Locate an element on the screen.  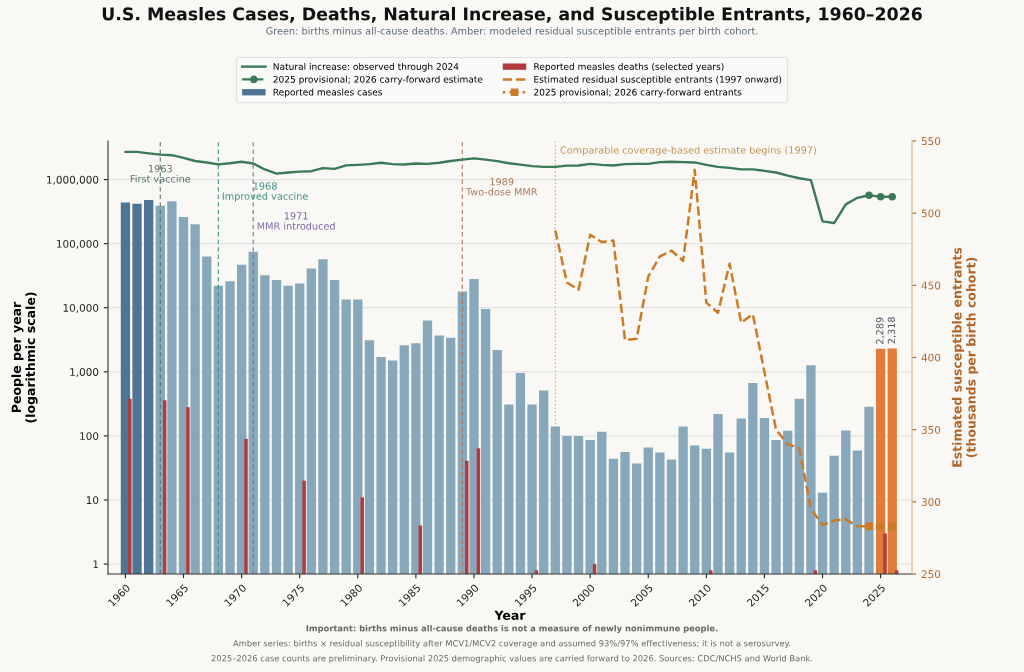
y-tick-label: 1,000 is located at coordinates (84, 372).